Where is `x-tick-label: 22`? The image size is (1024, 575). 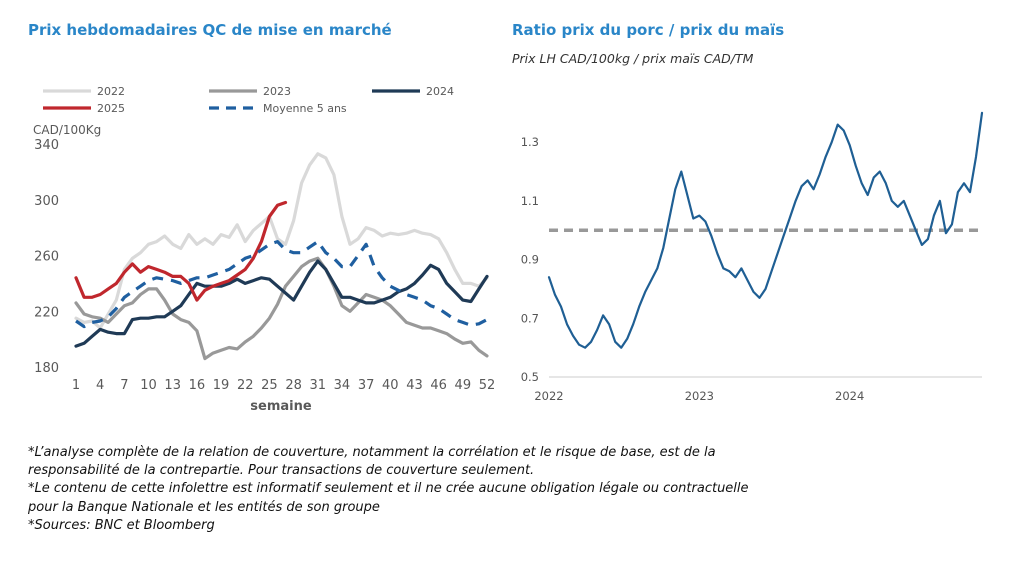
x-tick-label: 22 is located at coordinates (245, 385).